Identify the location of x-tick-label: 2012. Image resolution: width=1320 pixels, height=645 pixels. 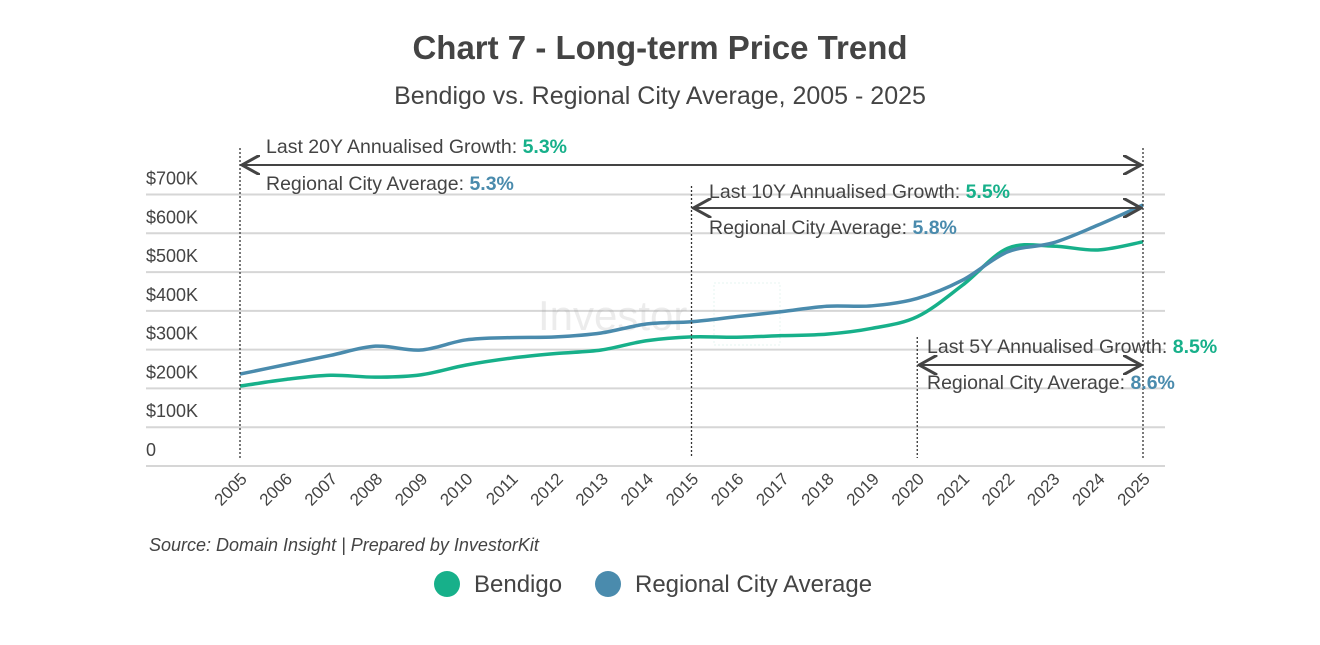
(547, 489).